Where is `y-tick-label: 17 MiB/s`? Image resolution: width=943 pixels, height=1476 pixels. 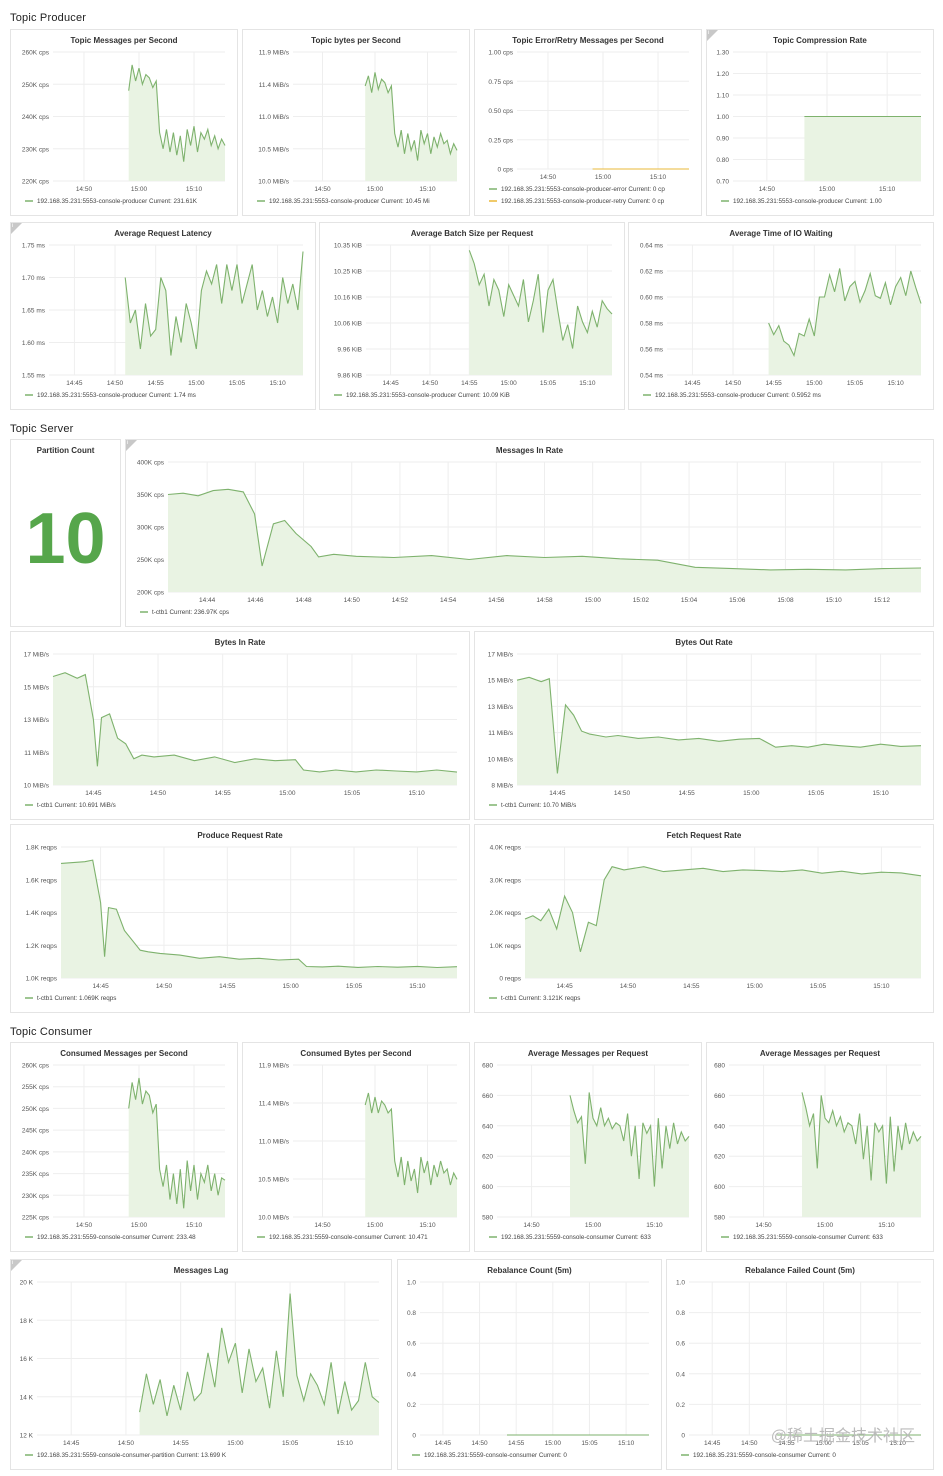
y-tick-label: 17 MiB/s is located at coordinates (37, 655).